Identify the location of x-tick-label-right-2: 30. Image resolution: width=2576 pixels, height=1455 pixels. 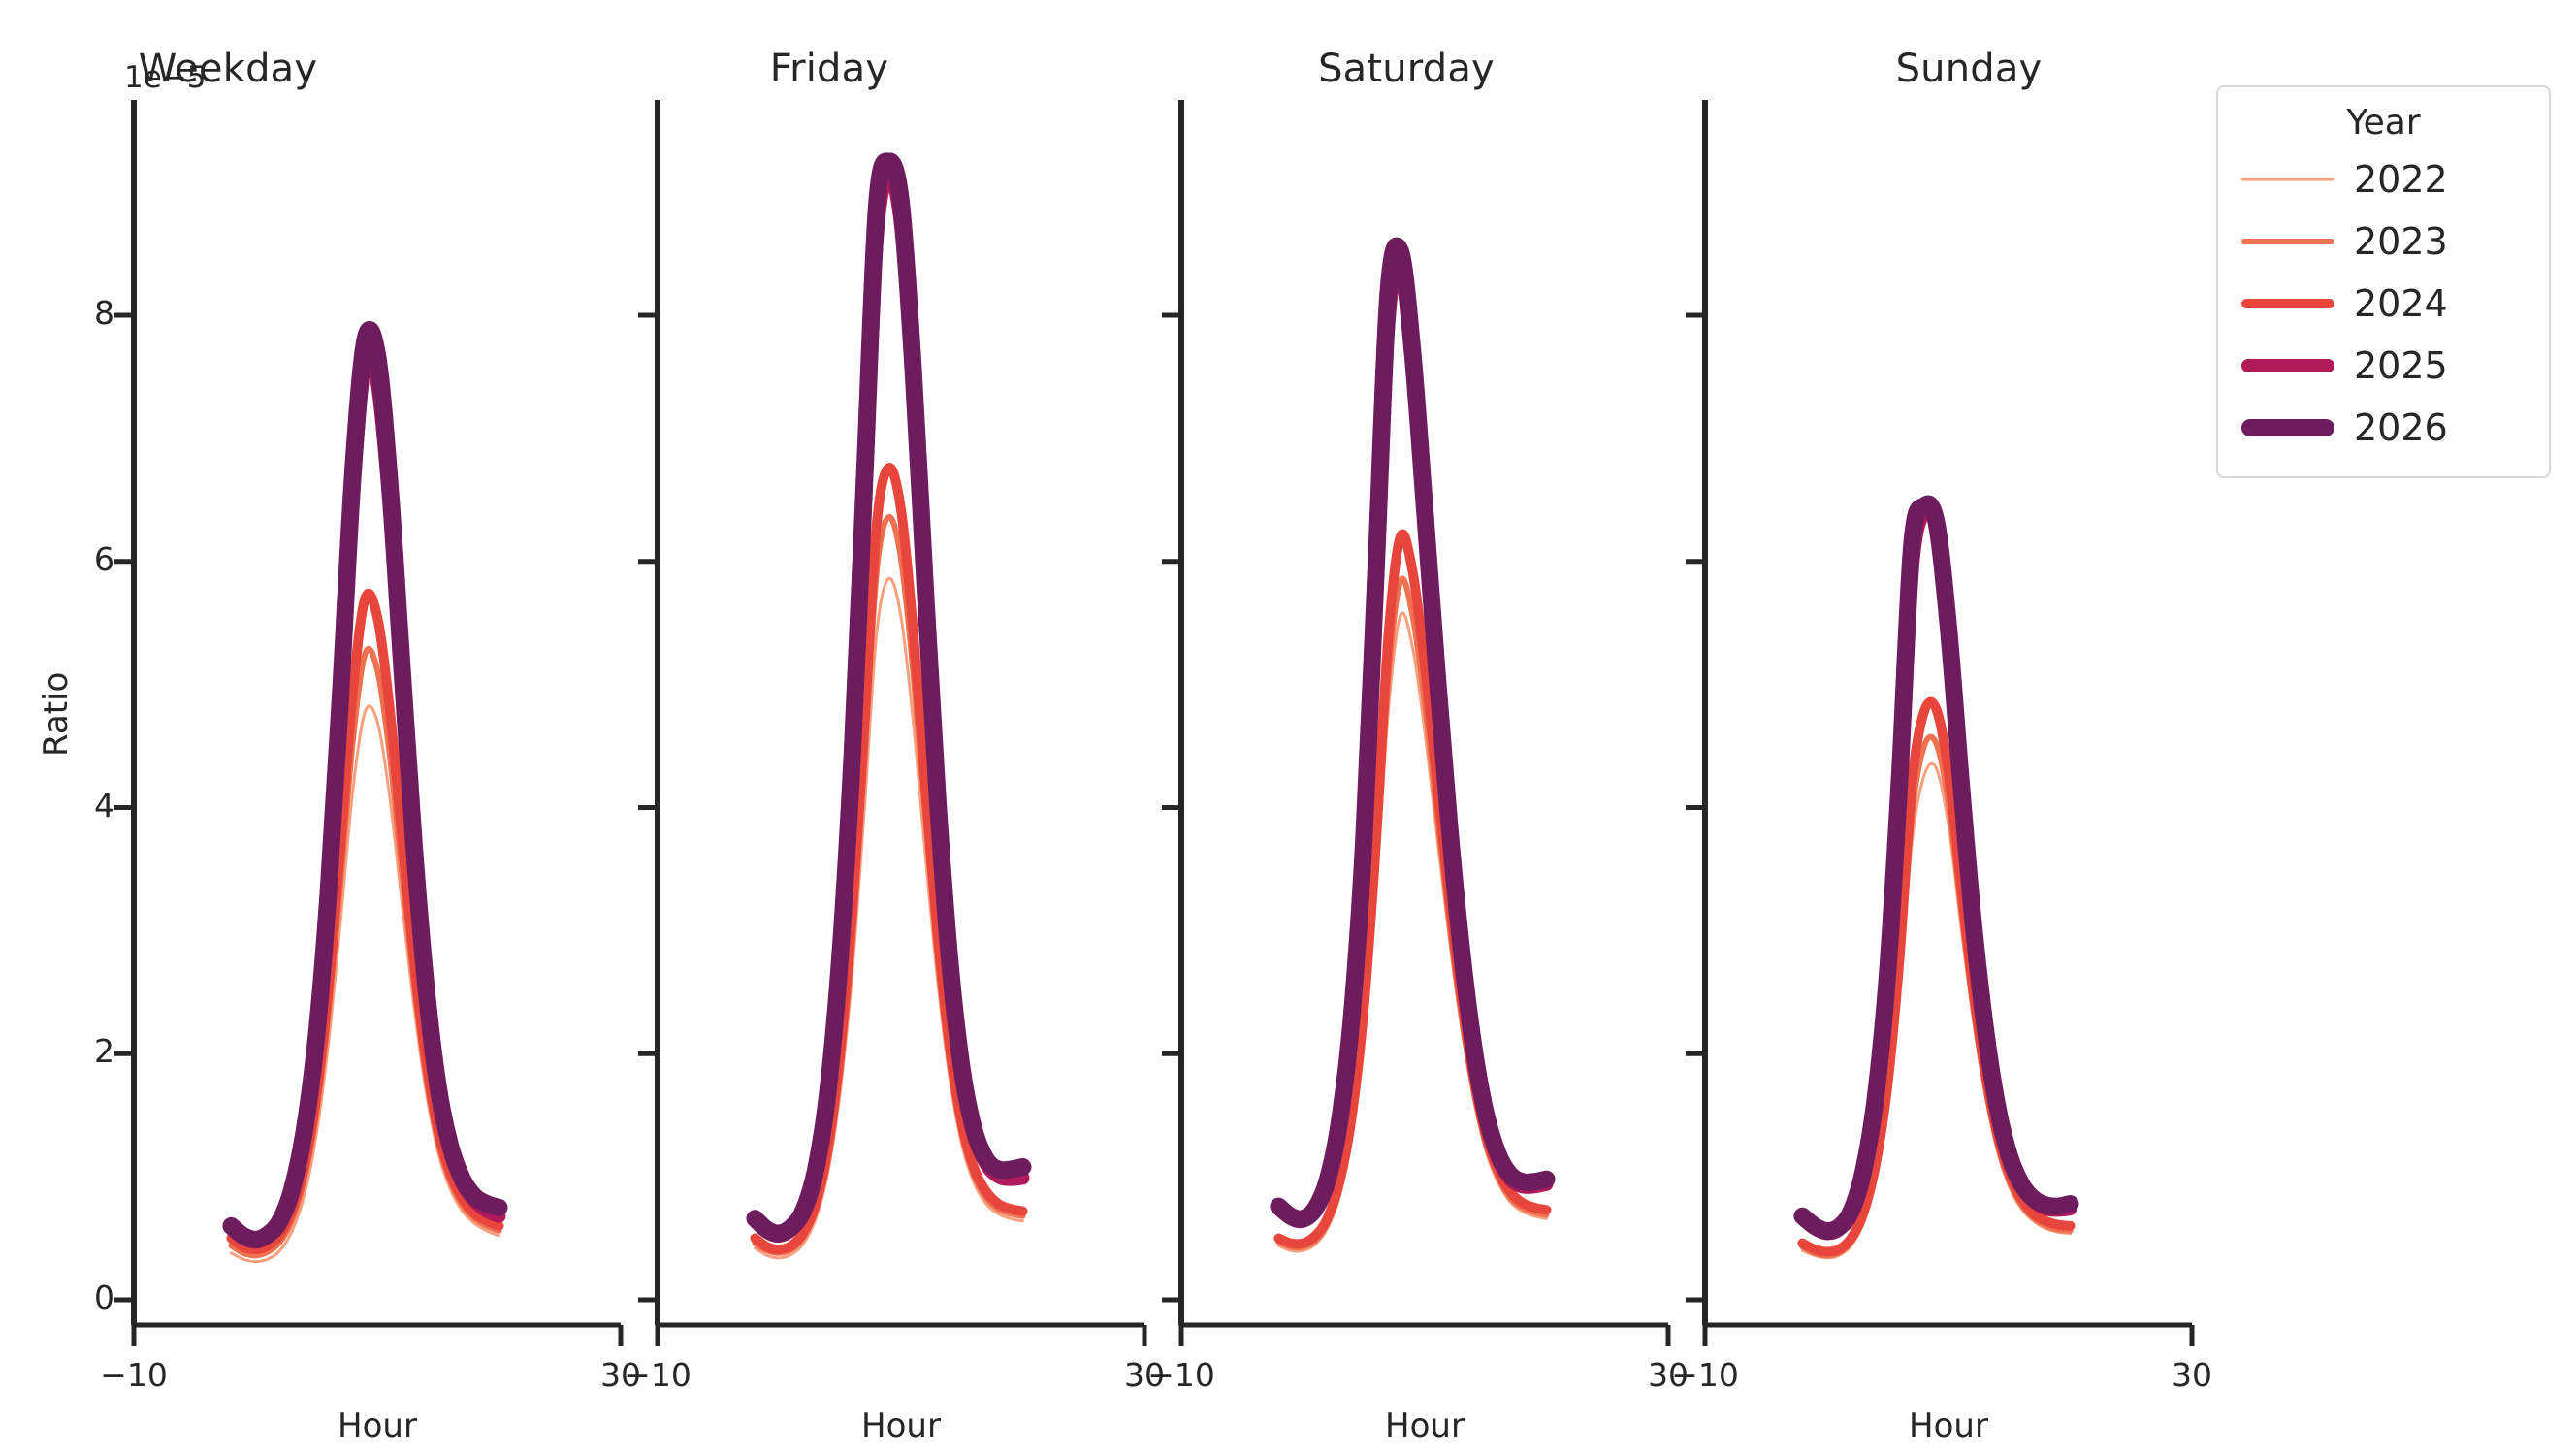
(1668, 1375).